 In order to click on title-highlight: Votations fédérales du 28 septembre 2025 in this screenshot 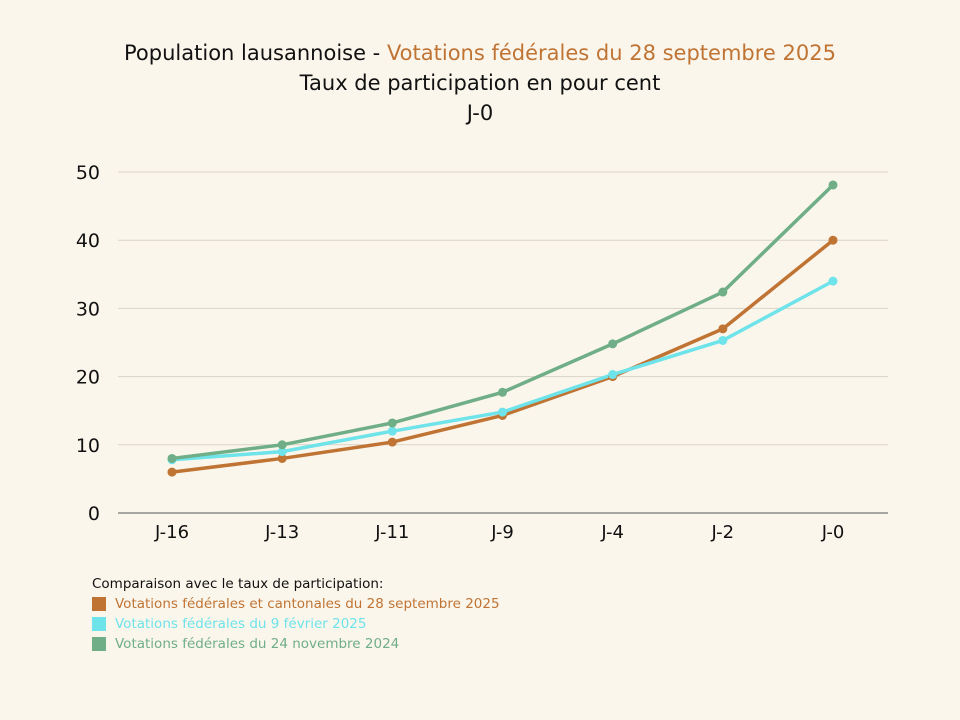, I will do `click(611, 53)`.